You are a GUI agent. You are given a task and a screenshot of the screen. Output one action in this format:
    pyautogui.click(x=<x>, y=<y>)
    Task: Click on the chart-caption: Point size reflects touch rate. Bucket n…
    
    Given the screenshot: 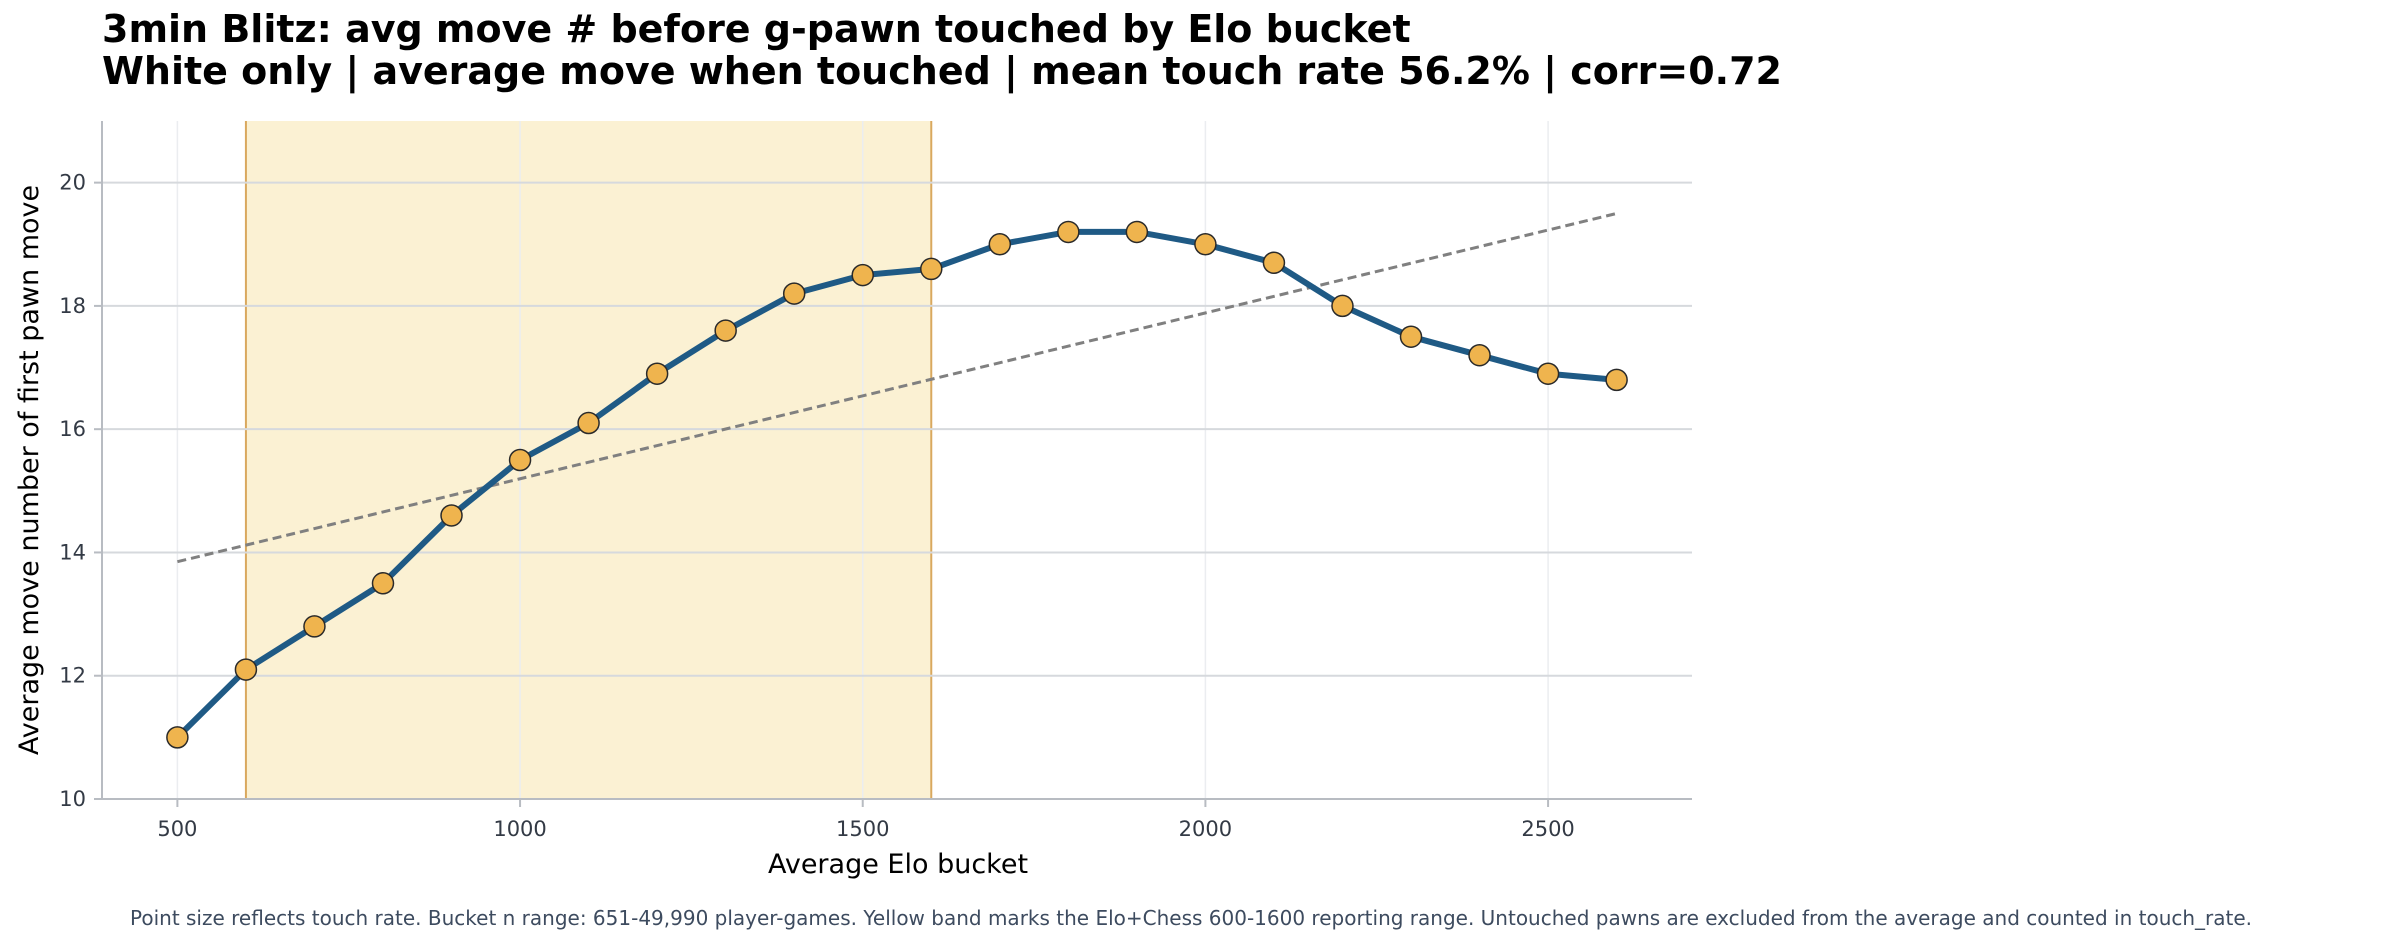 What is the action you would take?
    pyautogui.click(x=1191, y=918)
    